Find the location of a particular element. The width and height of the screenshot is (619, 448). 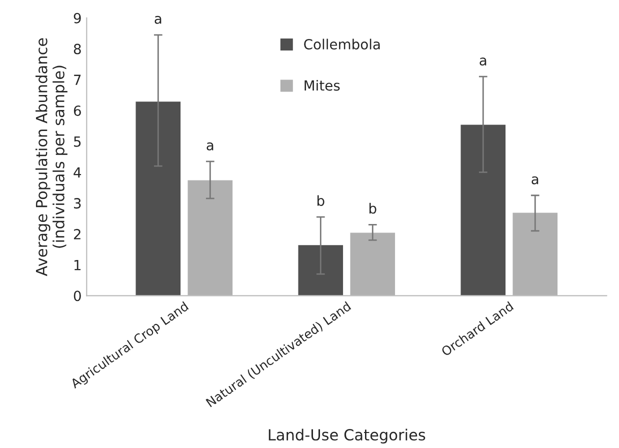

y-tick-label: 1 is located at coordinates (77, 265).